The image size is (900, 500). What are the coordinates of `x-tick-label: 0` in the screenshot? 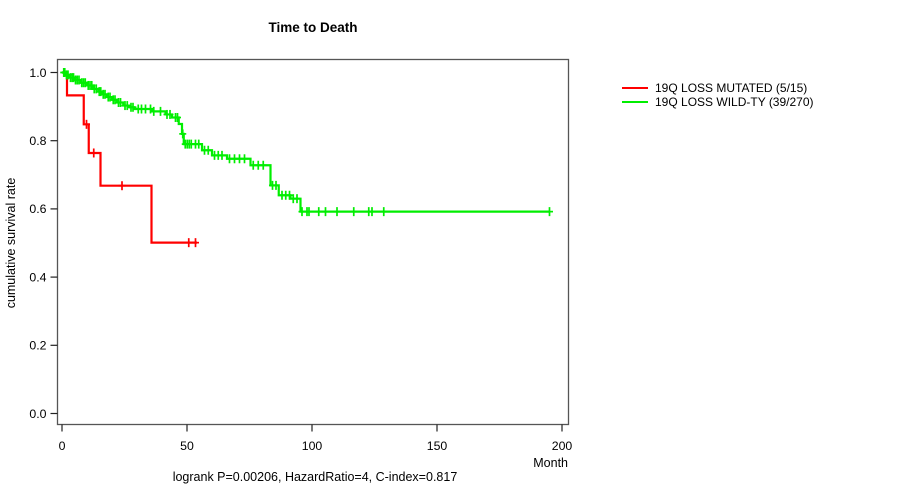 It's located at (62, 446).